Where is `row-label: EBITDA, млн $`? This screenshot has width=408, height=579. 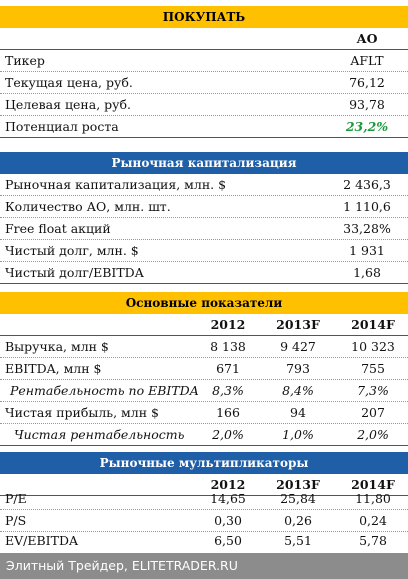
row-label: EBITDA, млн $ is located at coordinates (53, 368).